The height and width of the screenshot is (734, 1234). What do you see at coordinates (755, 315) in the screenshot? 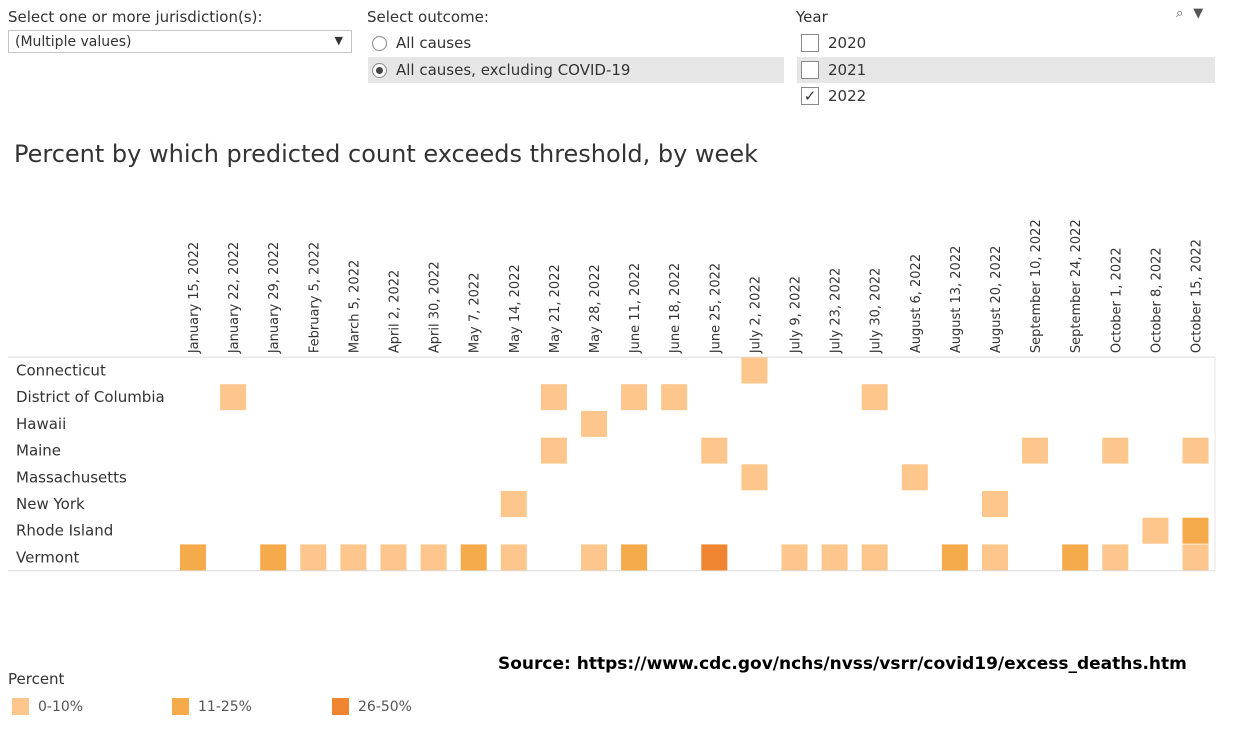
I see `week-label: July 2, 2022` at bounding box center [755, 315].